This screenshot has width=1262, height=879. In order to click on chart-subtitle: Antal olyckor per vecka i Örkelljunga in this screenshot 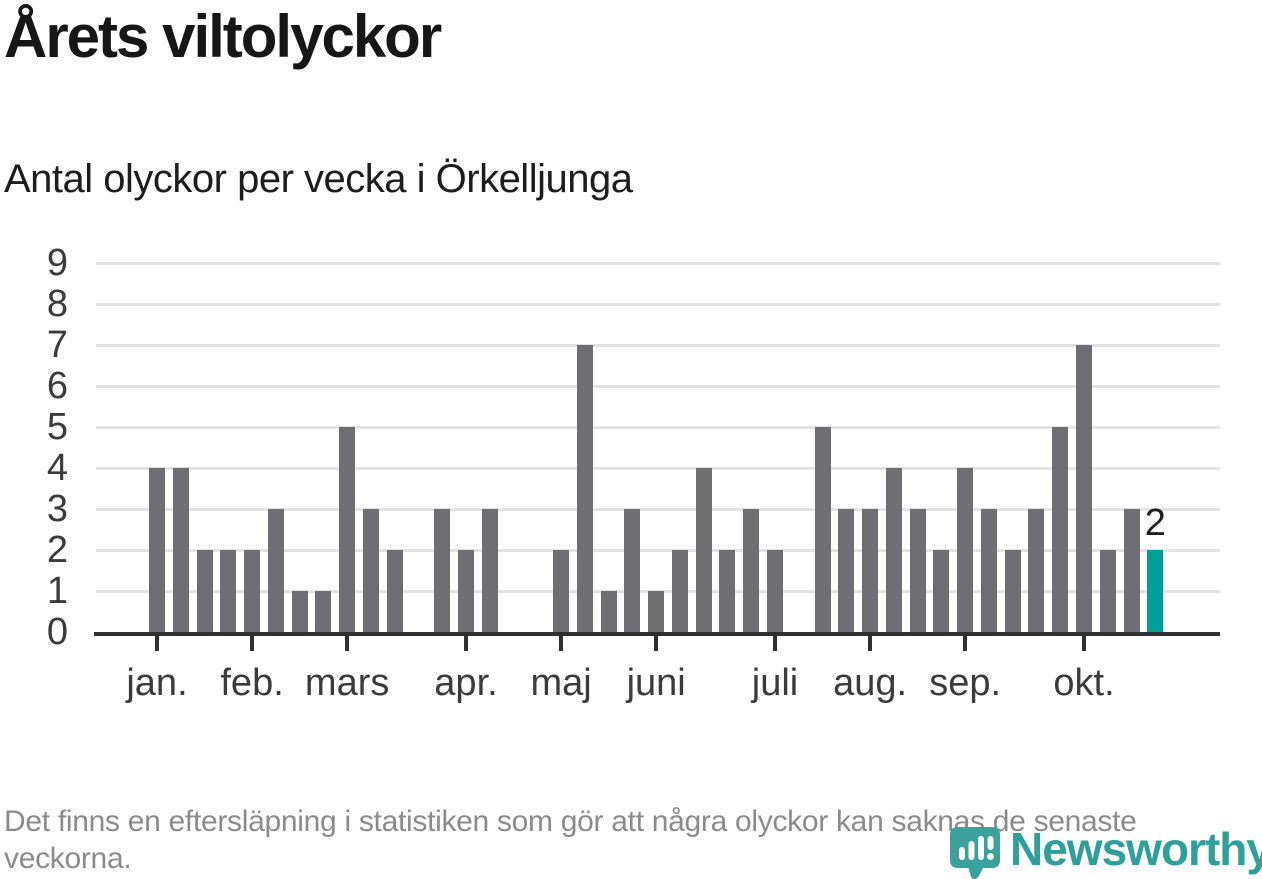, I will do `click(318, 179)`.